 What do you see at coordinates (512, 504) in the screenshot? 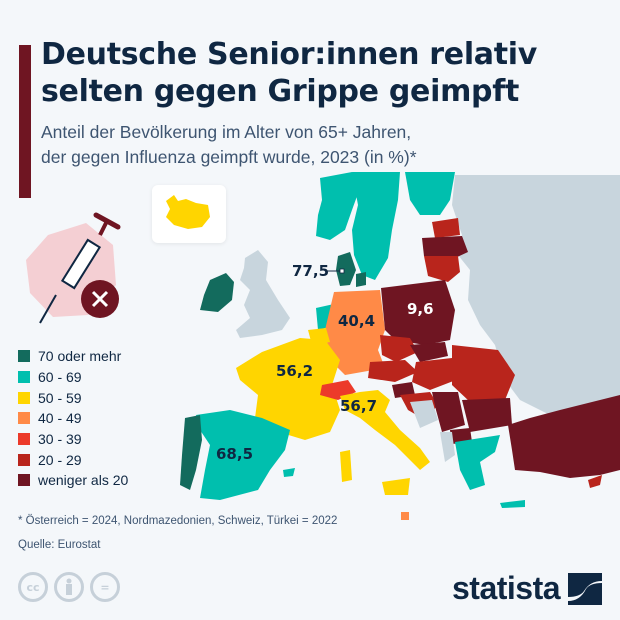
I see `country-crete` at bounding box center [512, 504].